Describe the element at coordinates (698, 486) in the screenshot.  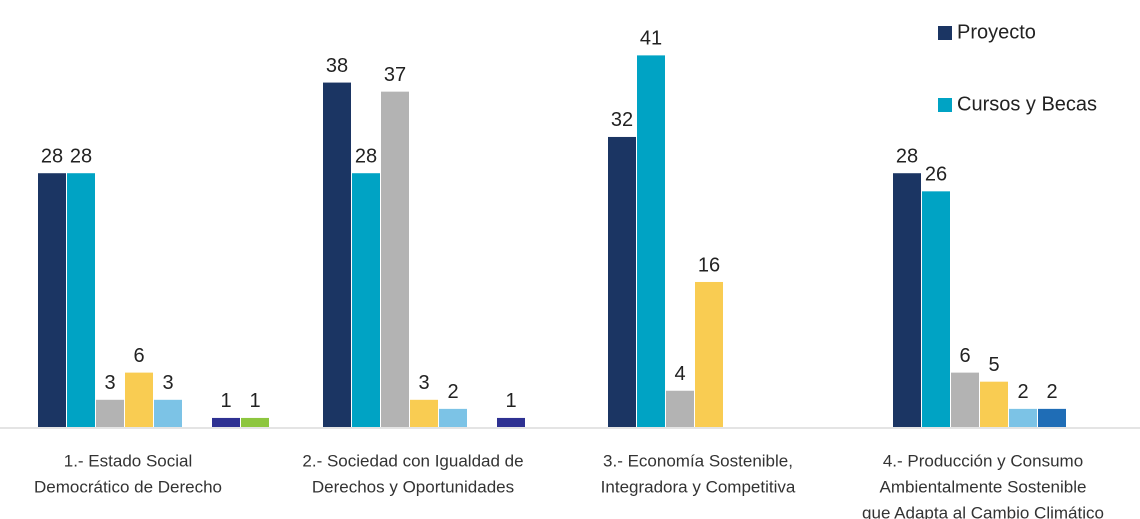
I see `x-tick-label: Integradora y Competitiva` at that location.